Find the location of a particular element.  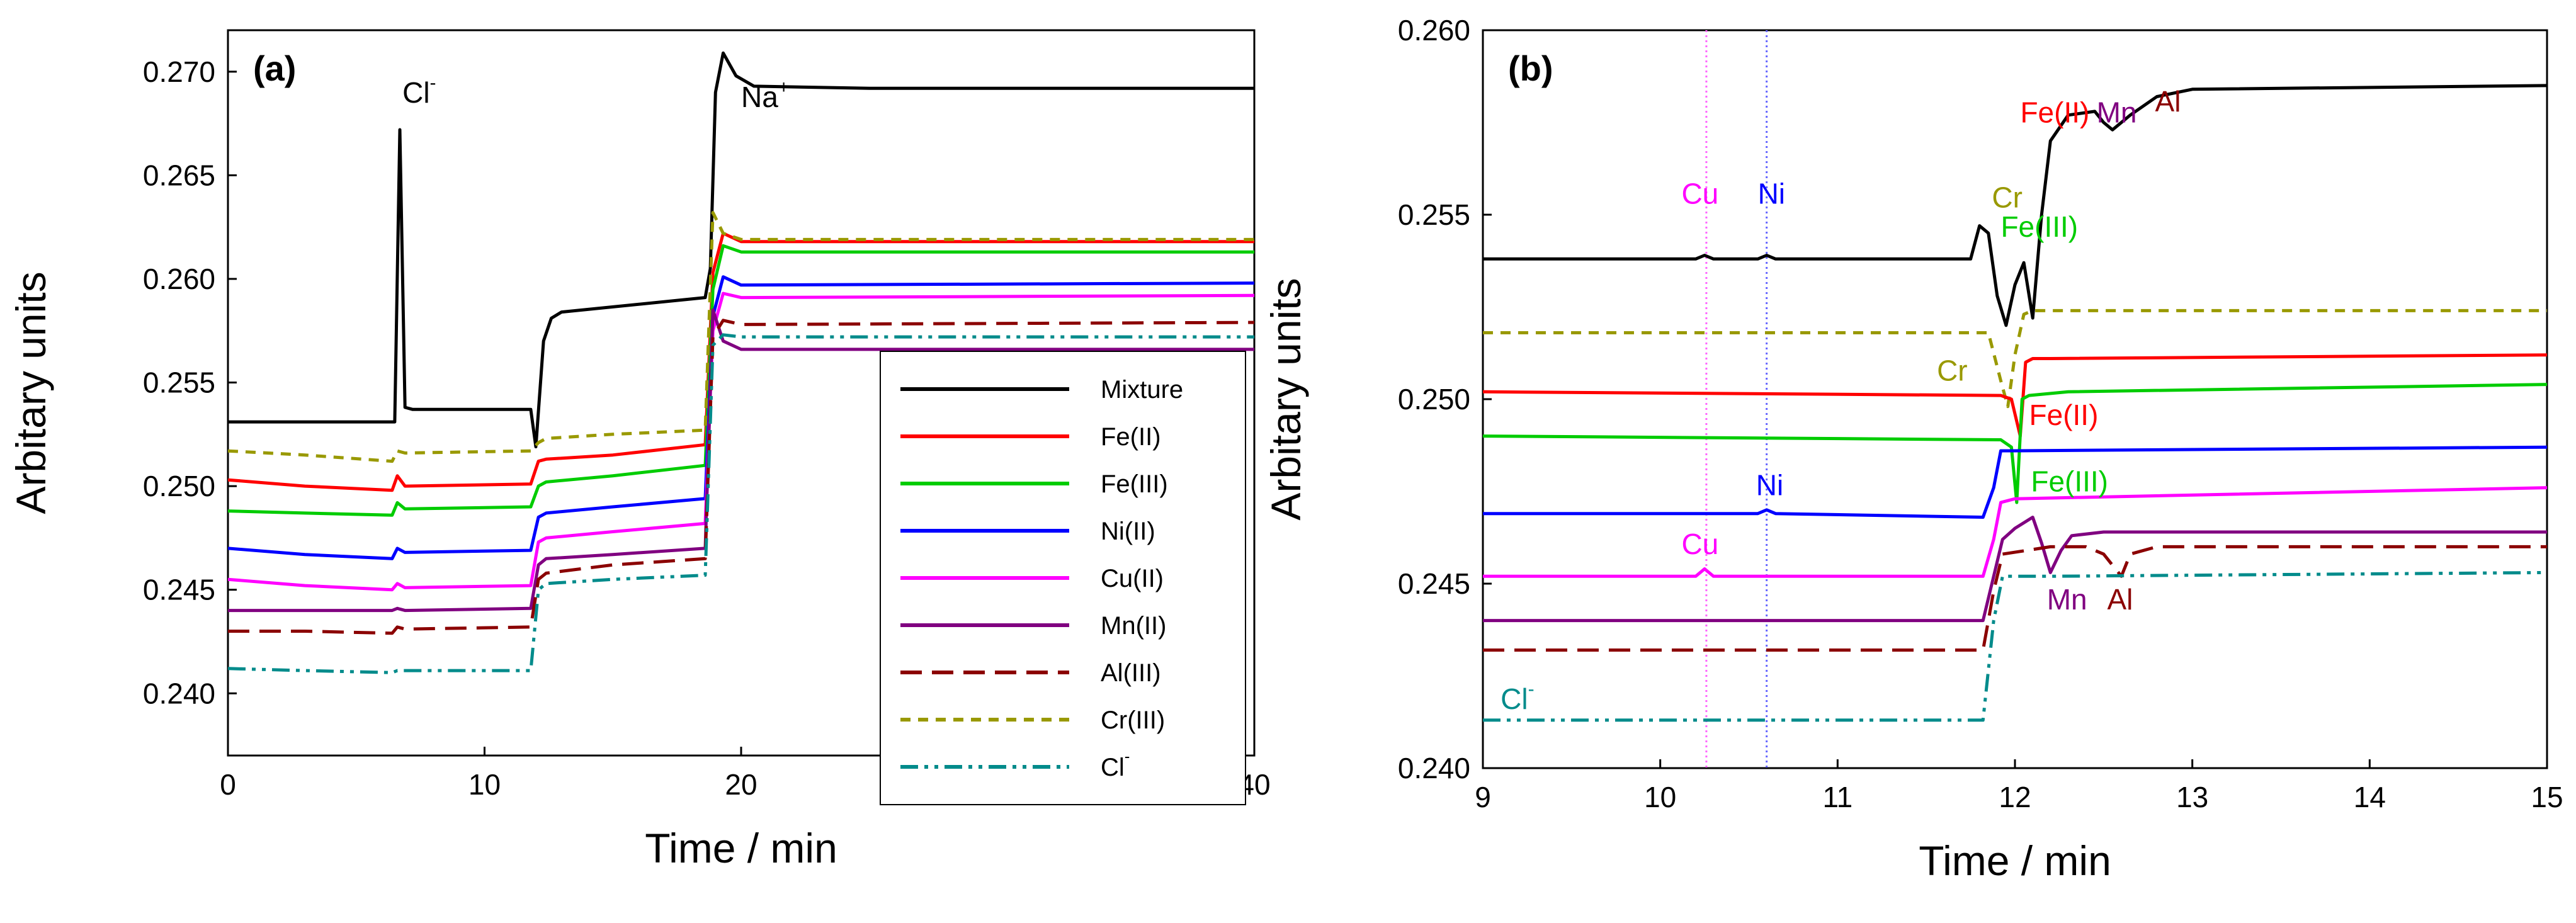

series-line-mn-ii- is located at coordinates (2015, 569).